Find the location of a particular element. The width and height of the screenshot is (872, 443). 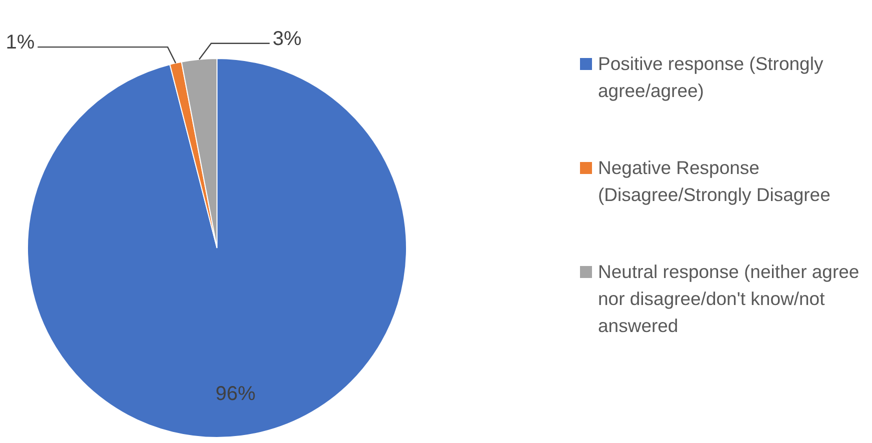

legend-label: Neutral response (neither agree nor disagree/don't know/not answered is located at coordinates (729, 299).